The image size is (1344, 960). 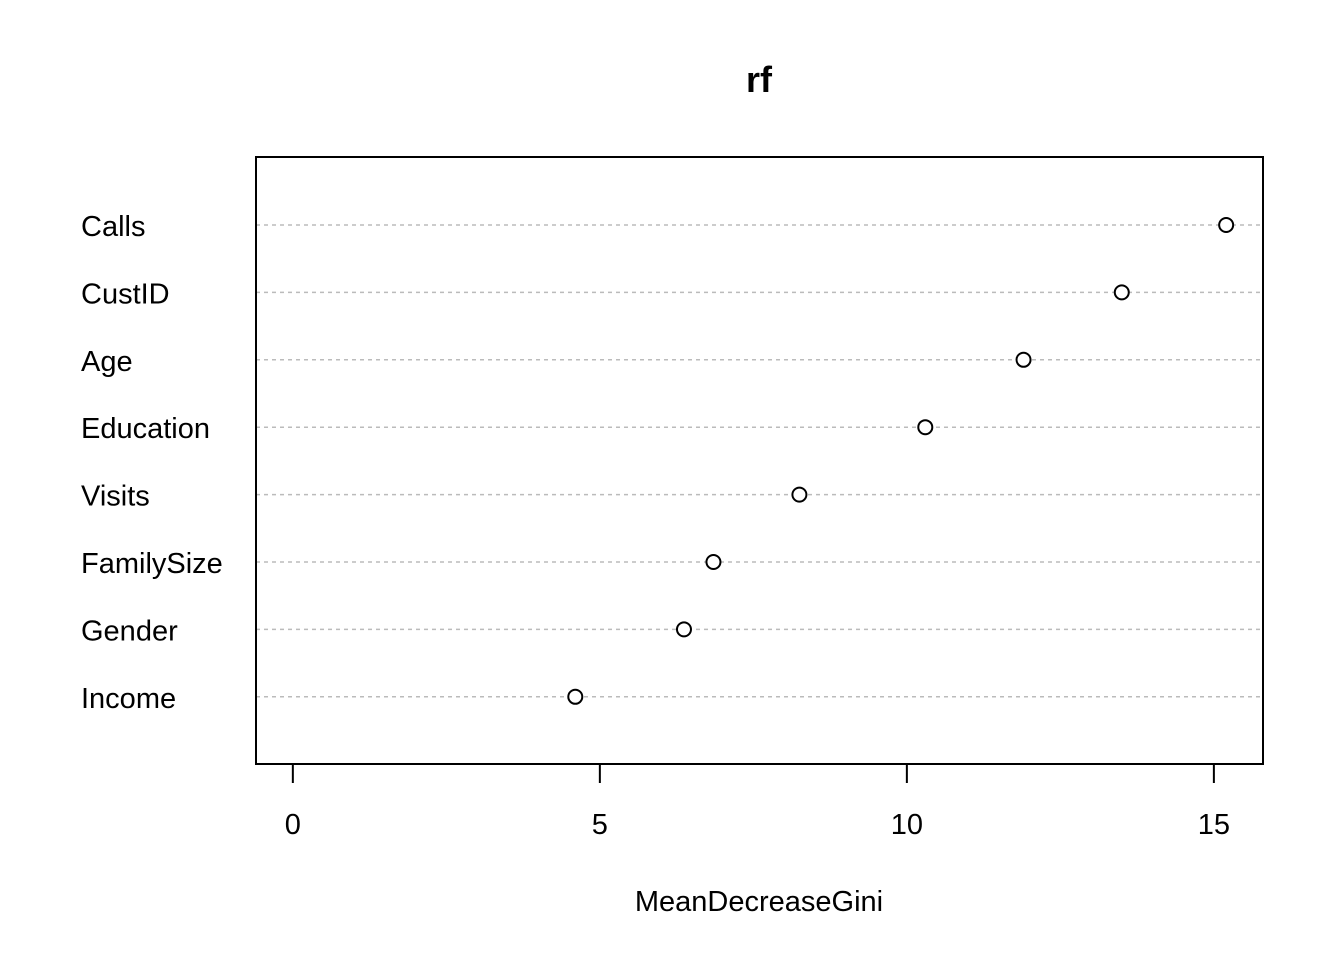 What do you see at coordinates (128, 699) in the screenshot?
I see `category-label-income: Income` at bounding box center [128, 699].